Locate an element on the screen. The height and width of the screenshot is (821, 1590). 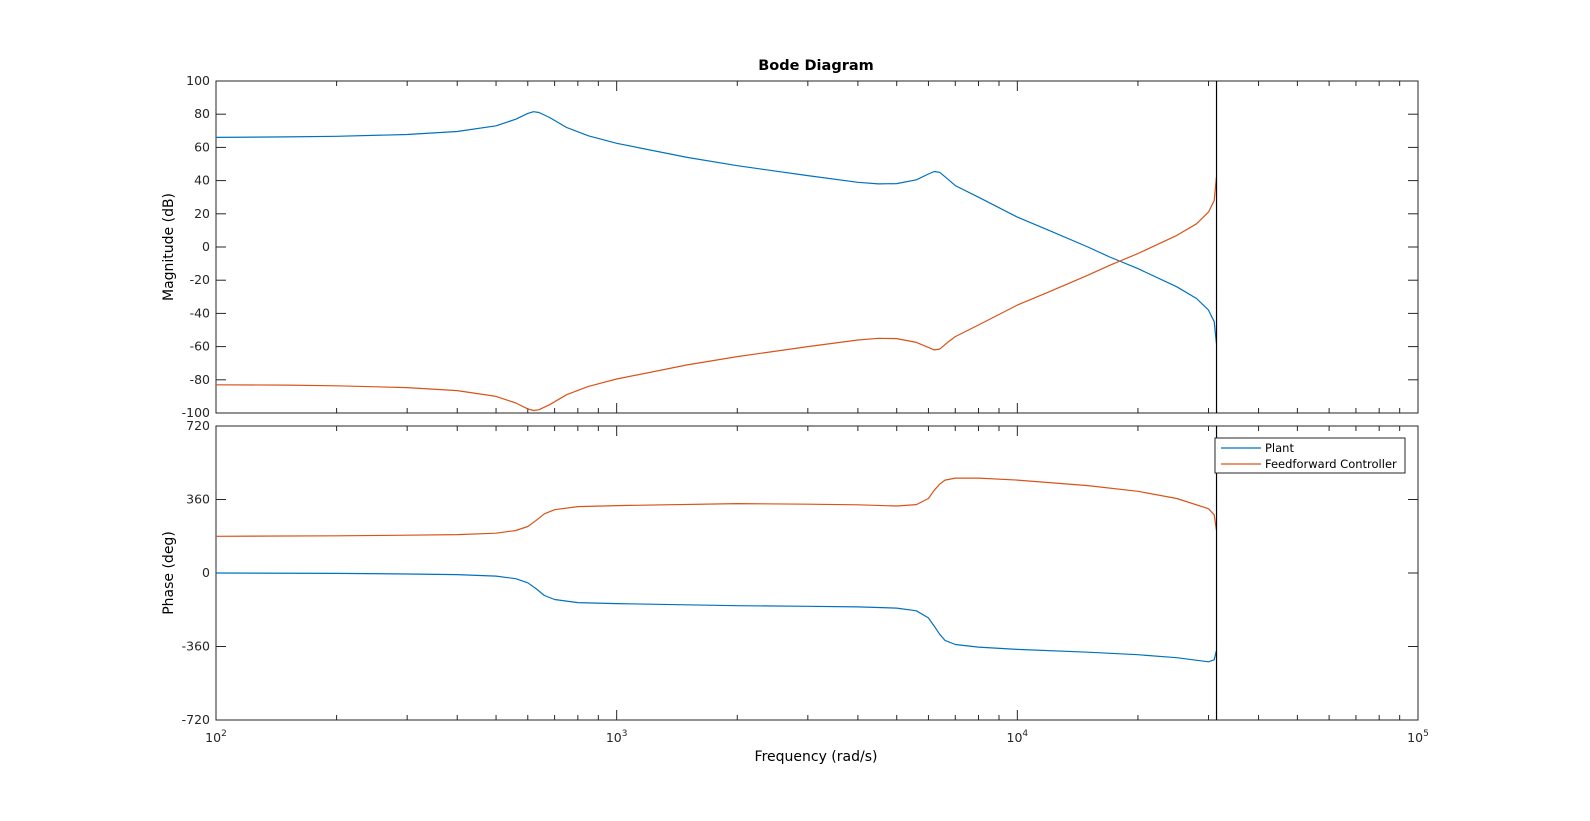
series-plant-phase is located at coordinates (716, 617).